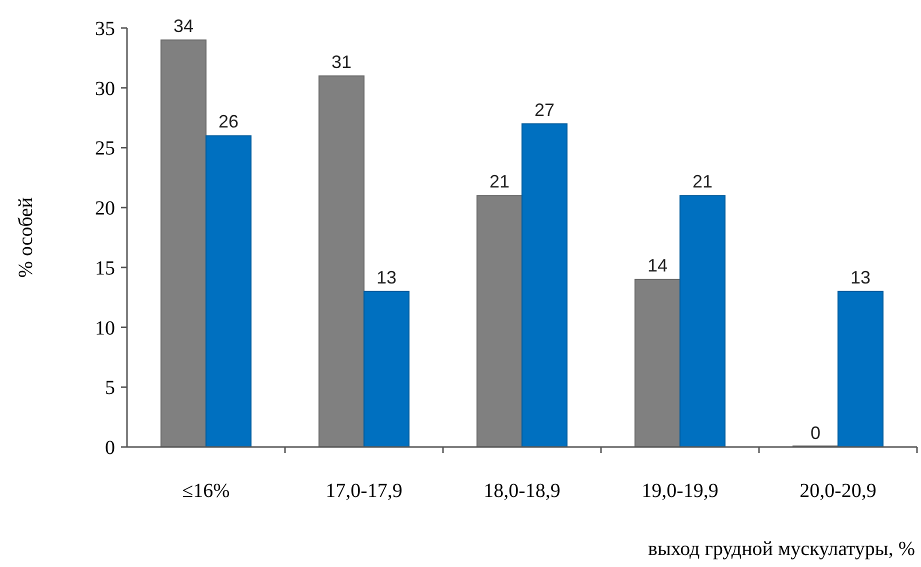  Describe the element at coordinates (105, 29) in the screenshot. I see `y-tick-label: 35` at that location.